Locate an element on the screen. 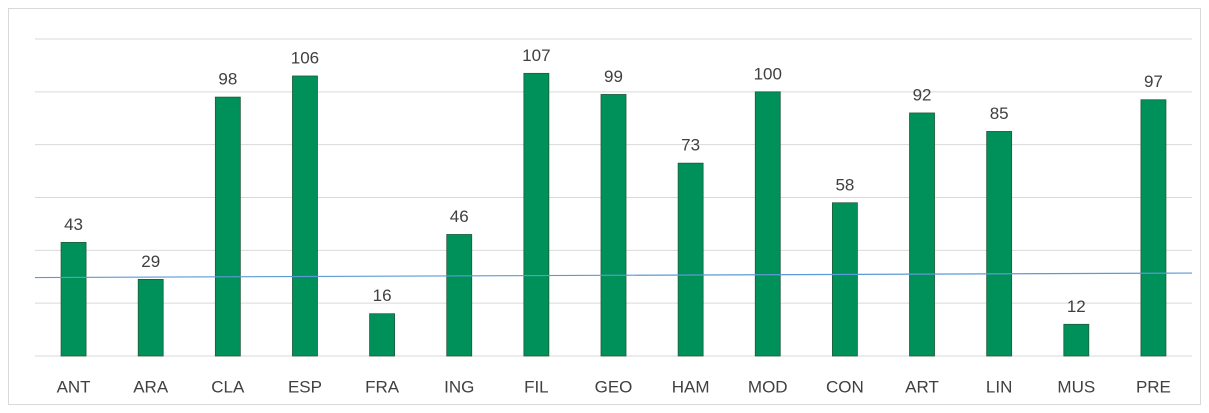  data-label: 73 is located at coordinates (690, 145).